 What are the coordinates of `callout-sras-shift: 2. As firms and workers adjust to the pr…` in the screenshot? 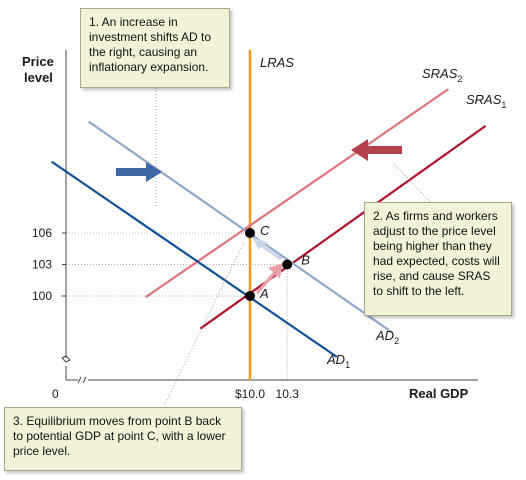 It's located at (438, 259).